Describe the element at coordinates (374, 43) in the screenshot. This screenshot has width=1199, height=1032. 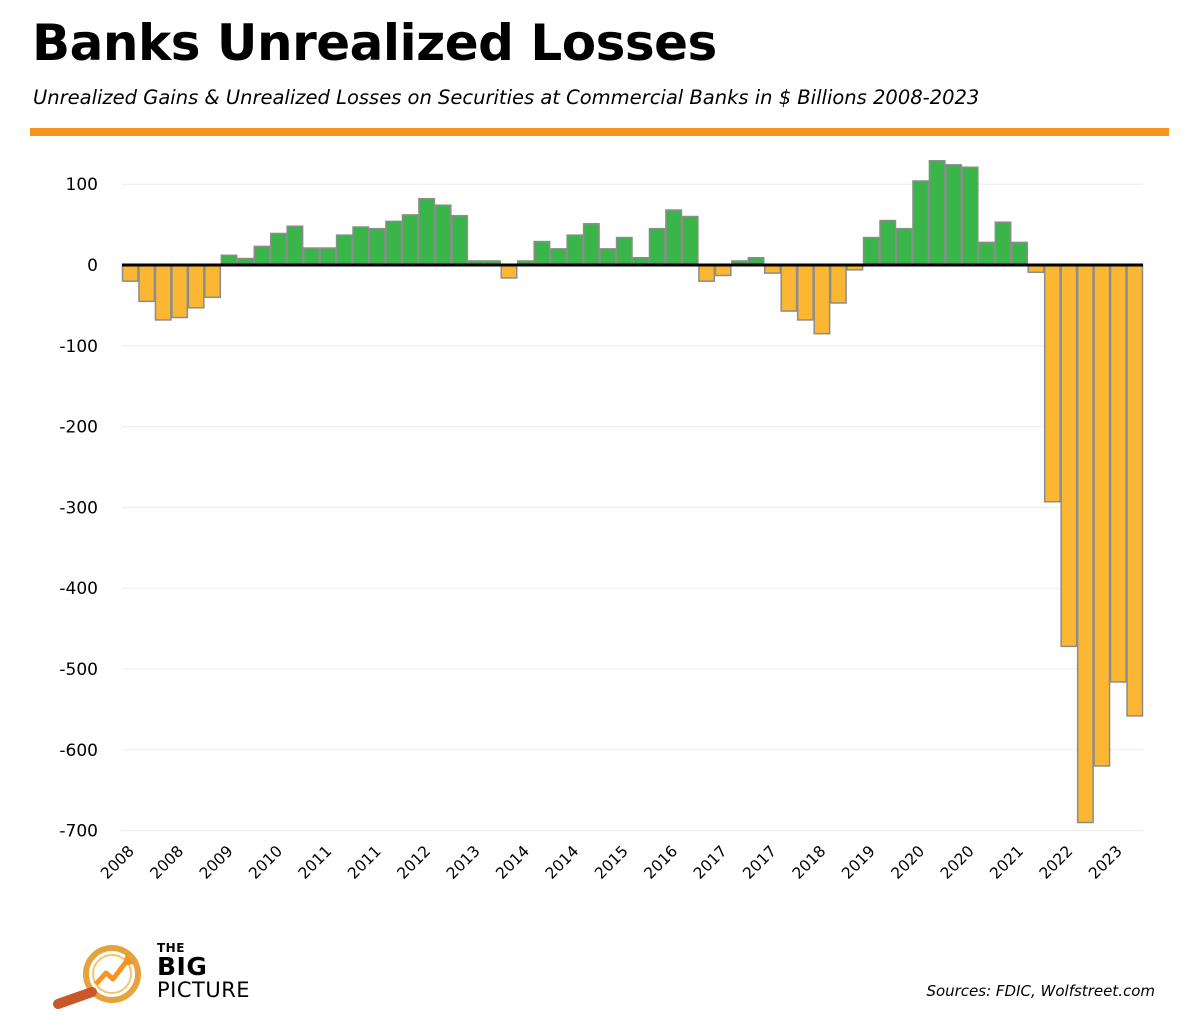
I see `chart-title: Banks Unrealized Losses` at that location.